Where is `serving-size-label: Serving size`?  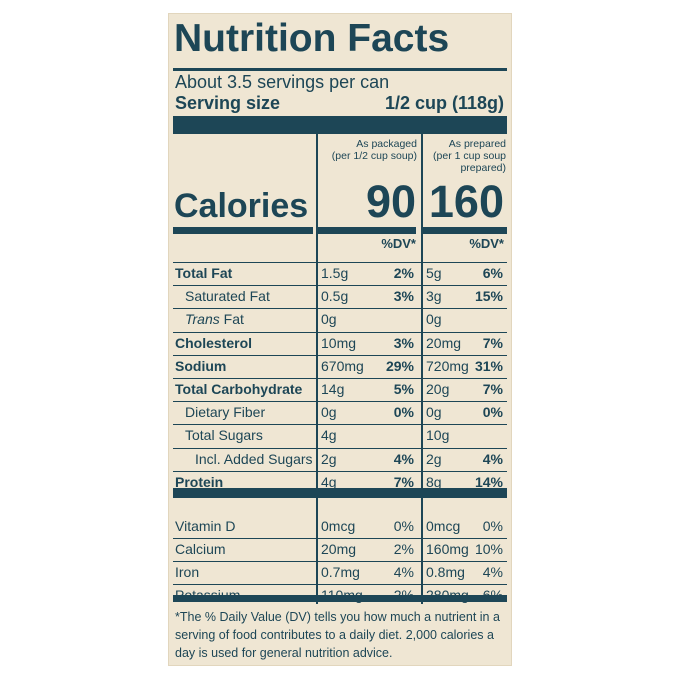
serving-size-label: Serving size is located at coordinates (228, 103).